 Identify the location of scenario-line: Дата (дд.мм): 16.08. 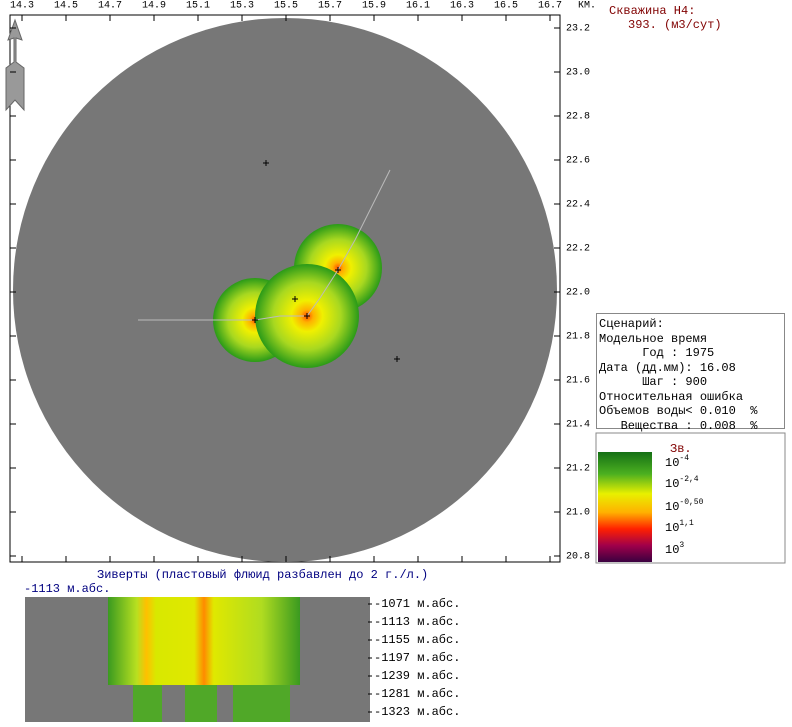
(667, 367).